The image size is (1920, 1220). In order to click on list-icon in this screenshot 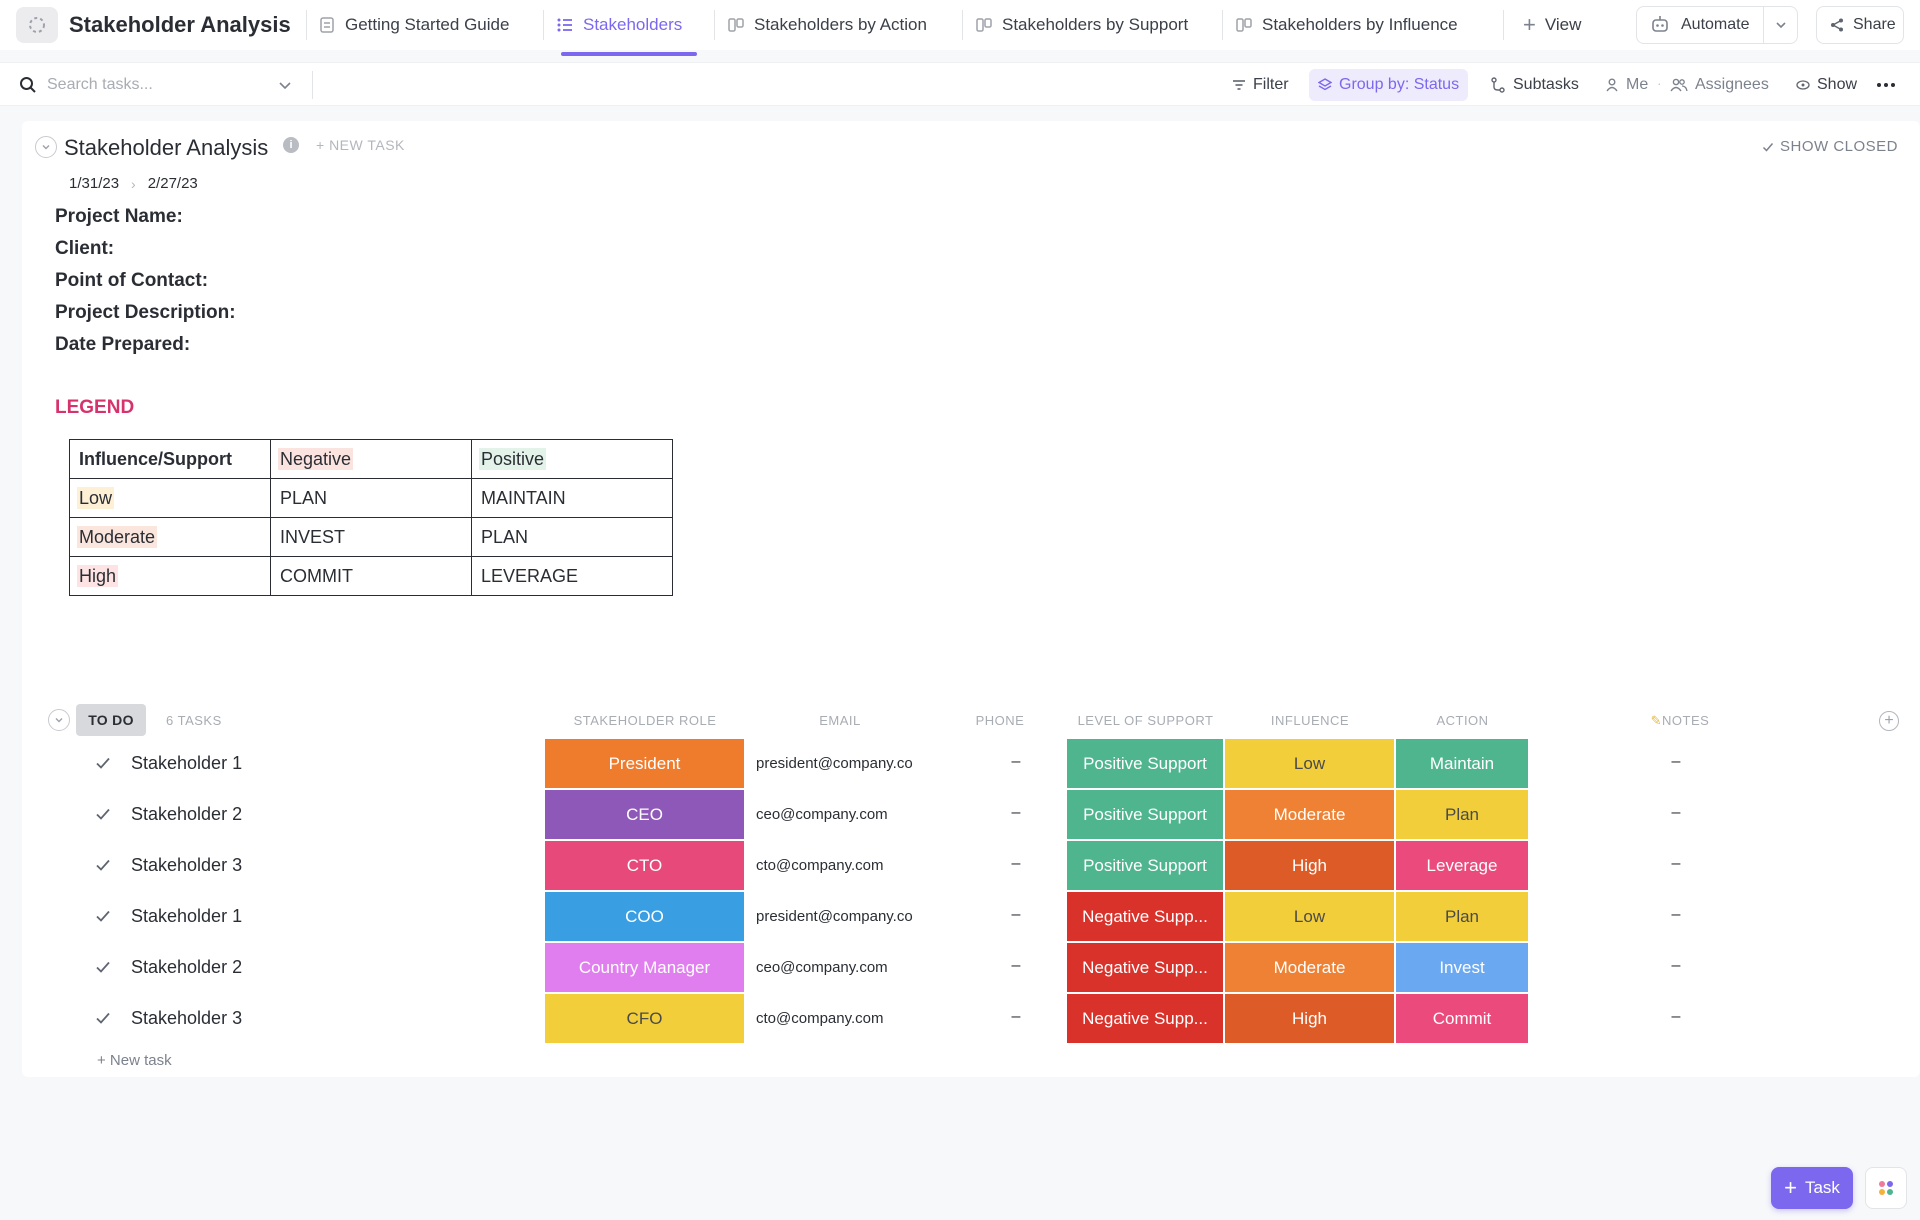, I will do `click(37, 25)`.